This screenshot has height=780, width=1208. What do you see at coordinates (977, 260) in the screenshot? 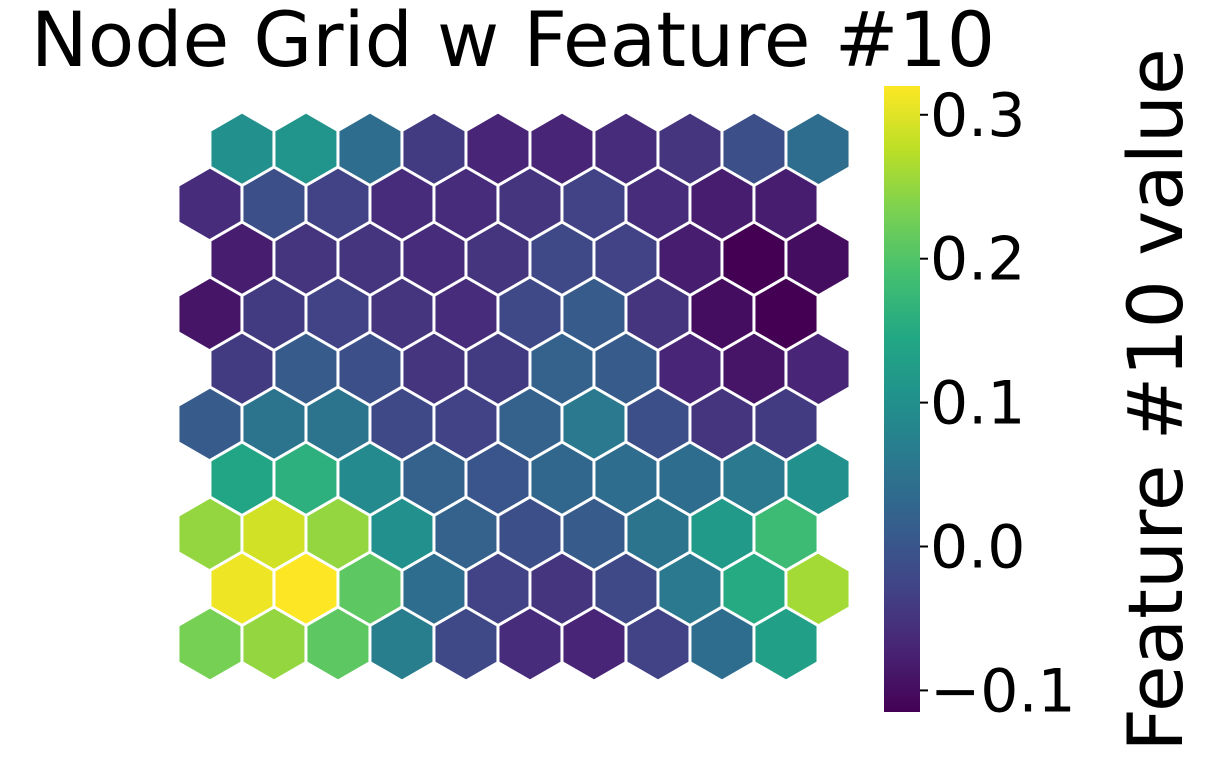
I see `colorbar-tick-label: 0.2` at bounding box center [977, 260].